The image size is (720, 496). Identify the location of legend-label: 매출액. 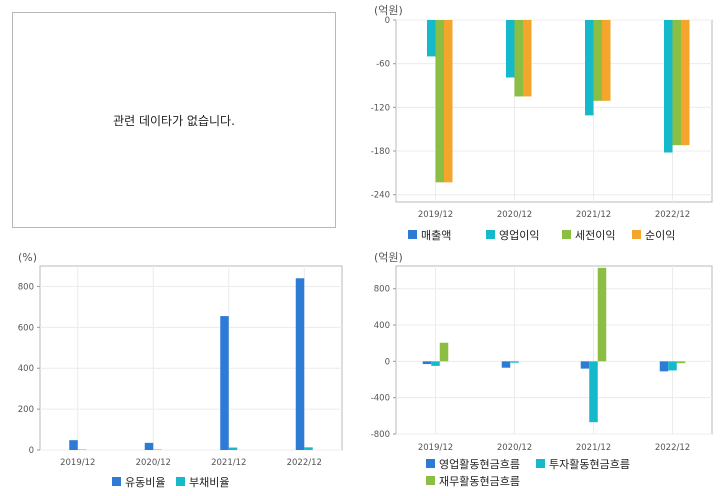
(436, 235).